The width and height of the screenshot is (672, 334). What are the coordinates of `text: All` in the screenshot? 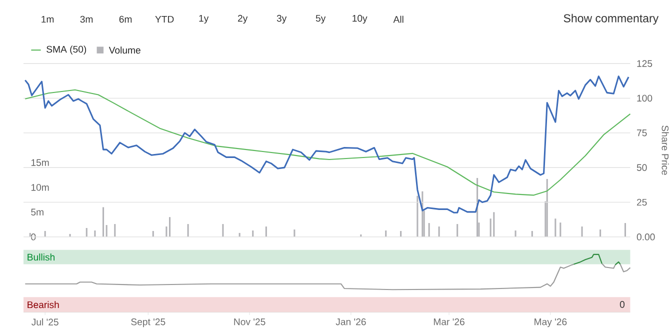 It's located at (398, 19).